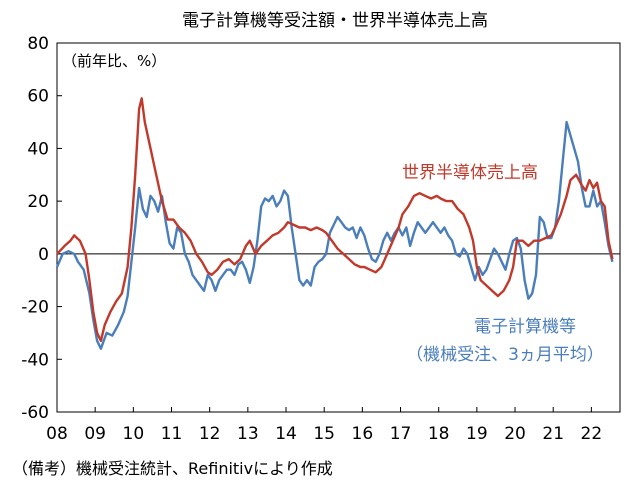  I want to click on y-tick-label: -60, so click(35, 413).